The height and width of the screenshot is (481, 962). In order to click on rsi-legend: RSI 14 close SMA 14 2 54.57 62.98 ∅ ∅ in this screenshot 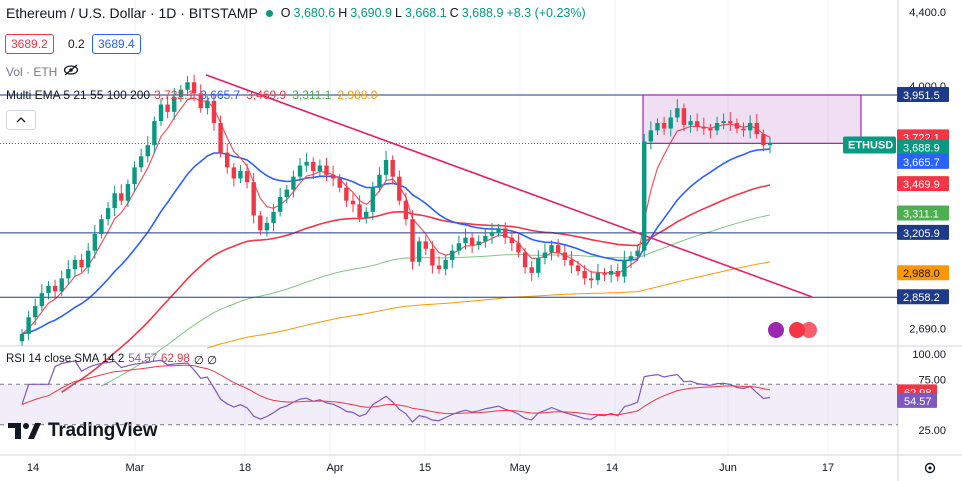, I will do `click(112, 360)`.